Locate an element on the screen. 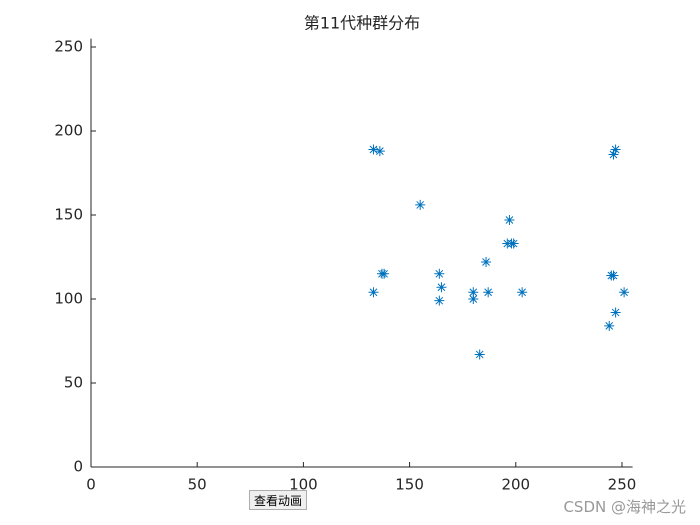 Image resolution: width=700 pixels, height=525 pixels. x-tick-label: 50 is located at coordinates (197, 485).